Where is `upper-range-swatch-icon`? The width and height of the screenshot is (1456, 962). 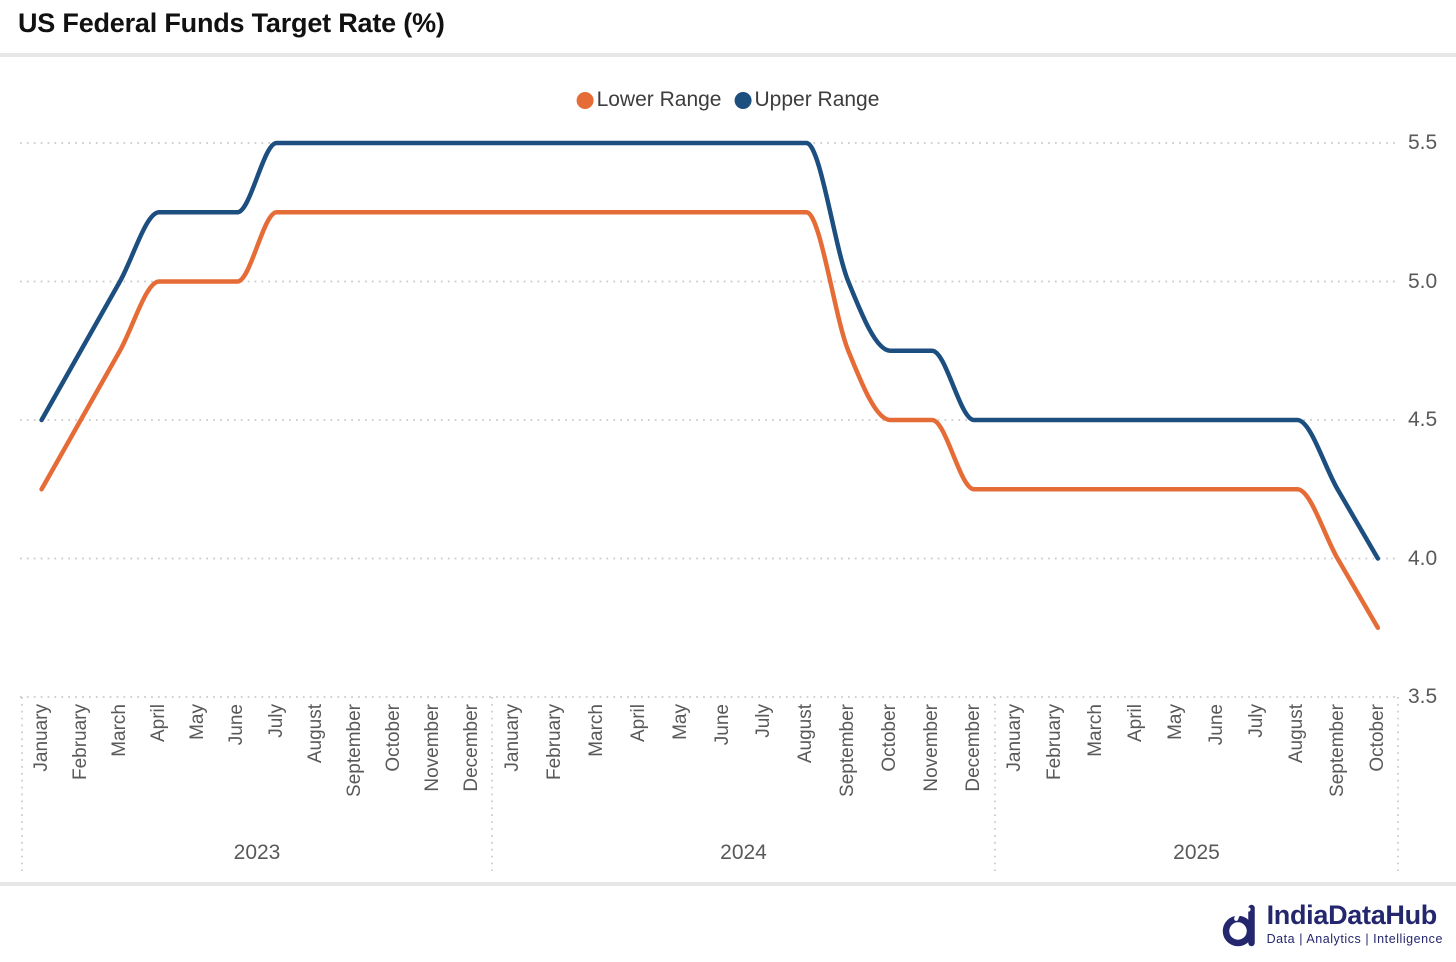
upper-range-swatch-icon is located at coordinates (743, 100).